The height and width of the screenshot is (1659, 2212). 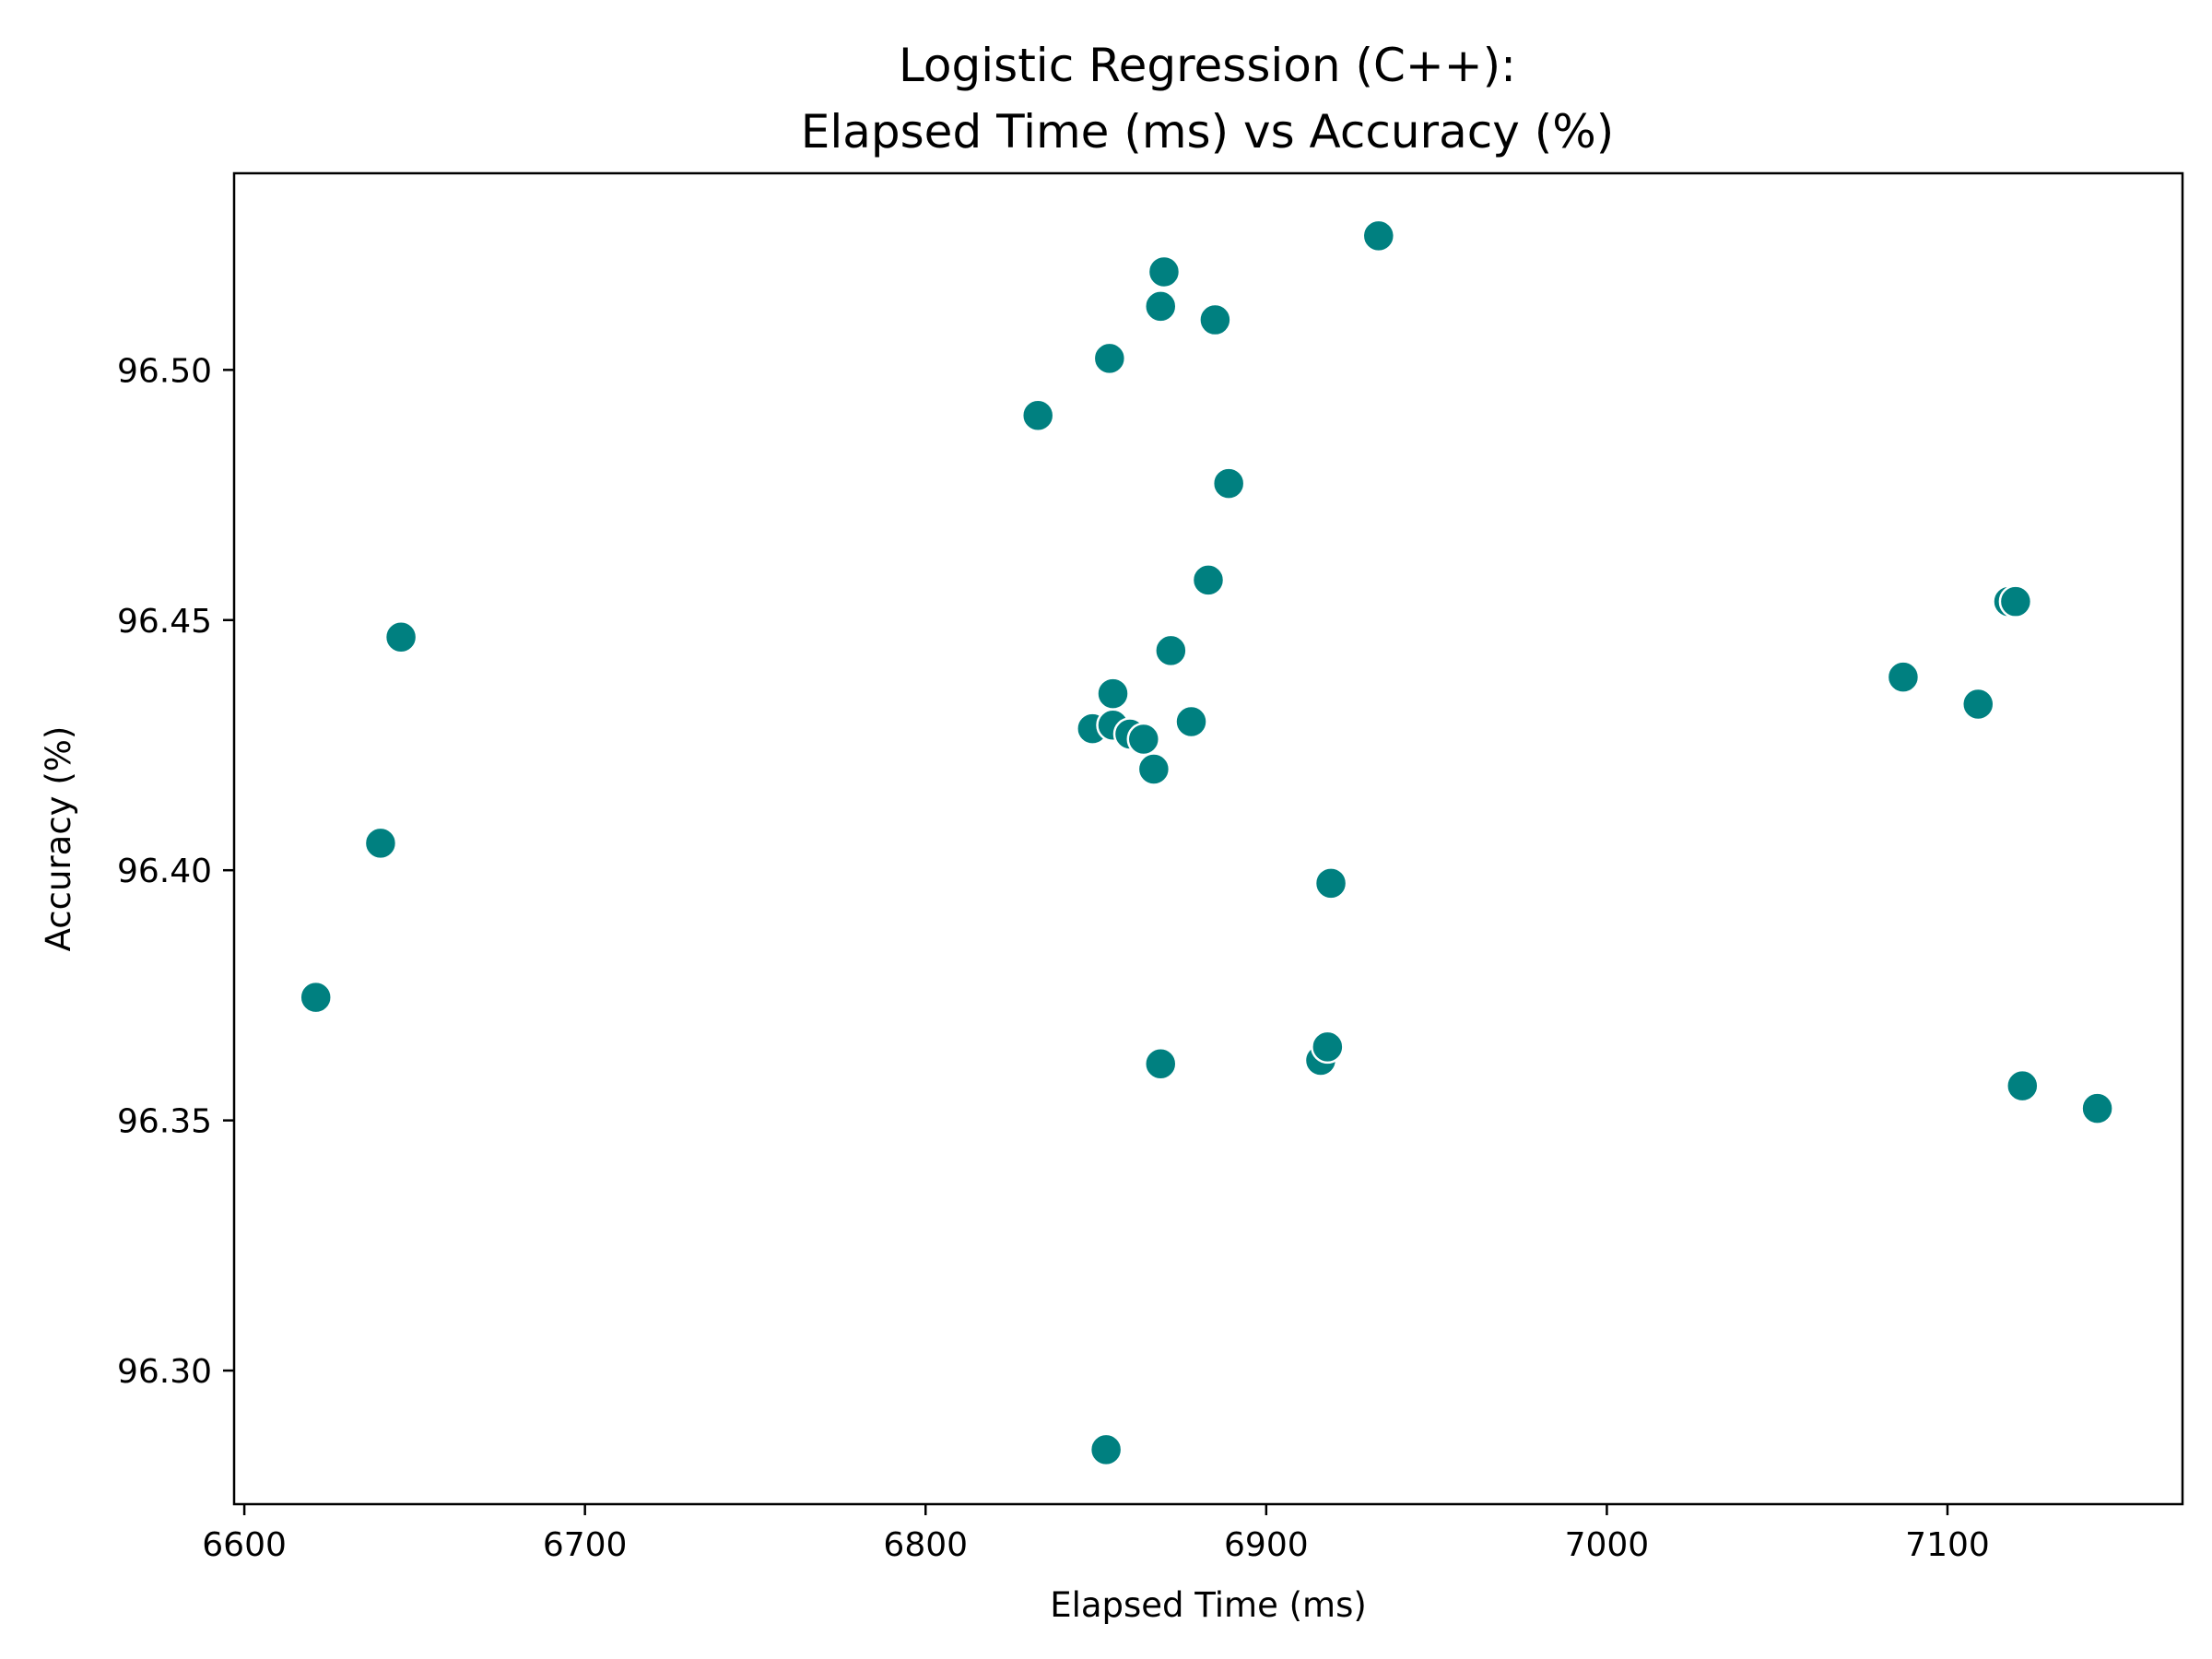 I want to click on x-tick-label: 6800, so click(x=925, y=1545).